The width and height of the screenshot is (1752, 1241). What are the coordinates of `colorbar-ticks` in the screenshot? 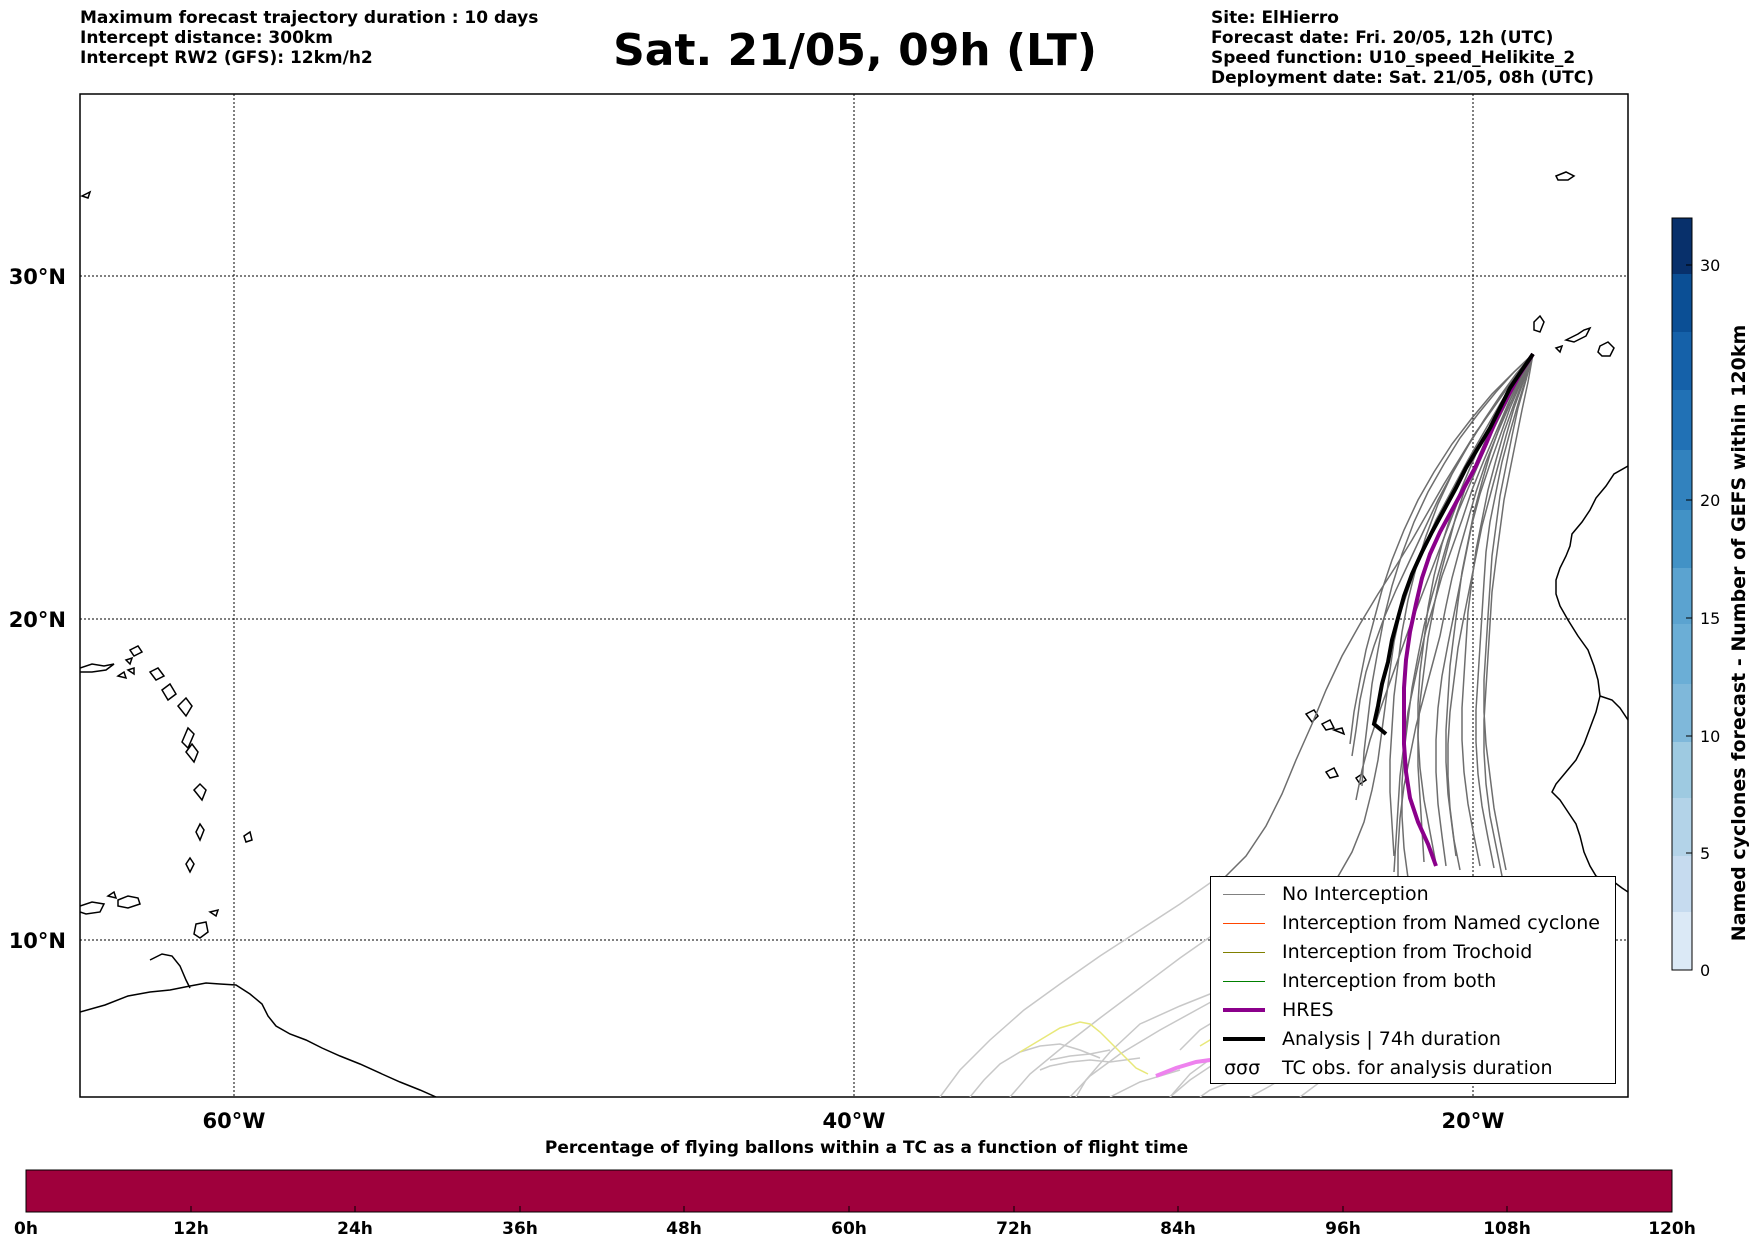 It's located at (1689, 617).